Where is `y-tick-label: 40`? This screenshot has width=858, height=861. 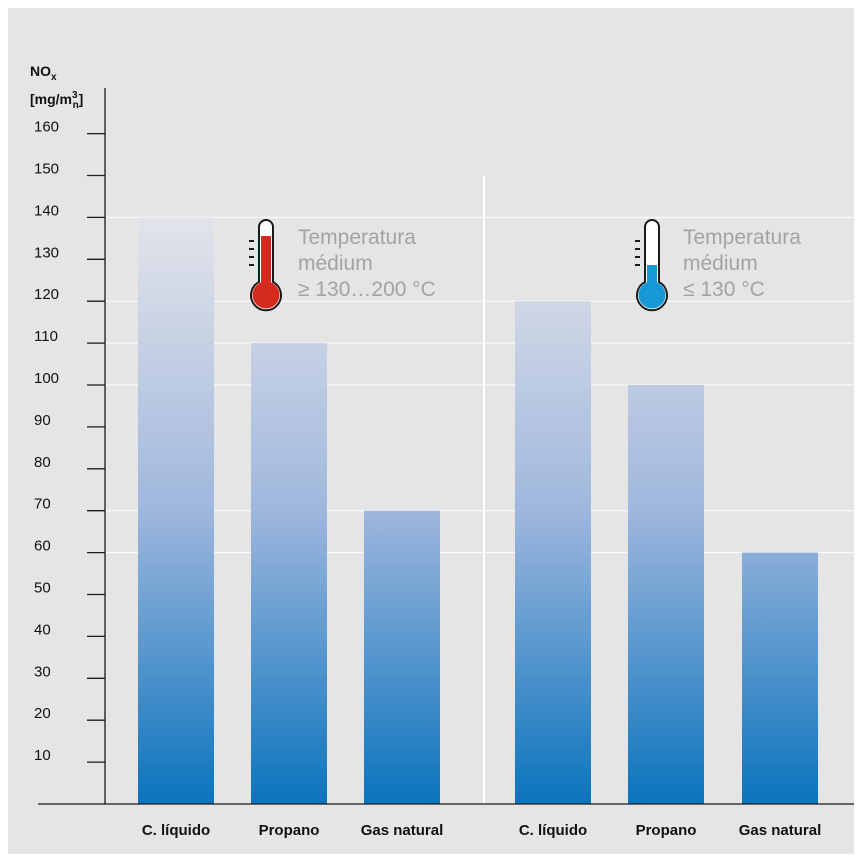 y-tick-label: 40 is located at coordinates (42, 629).